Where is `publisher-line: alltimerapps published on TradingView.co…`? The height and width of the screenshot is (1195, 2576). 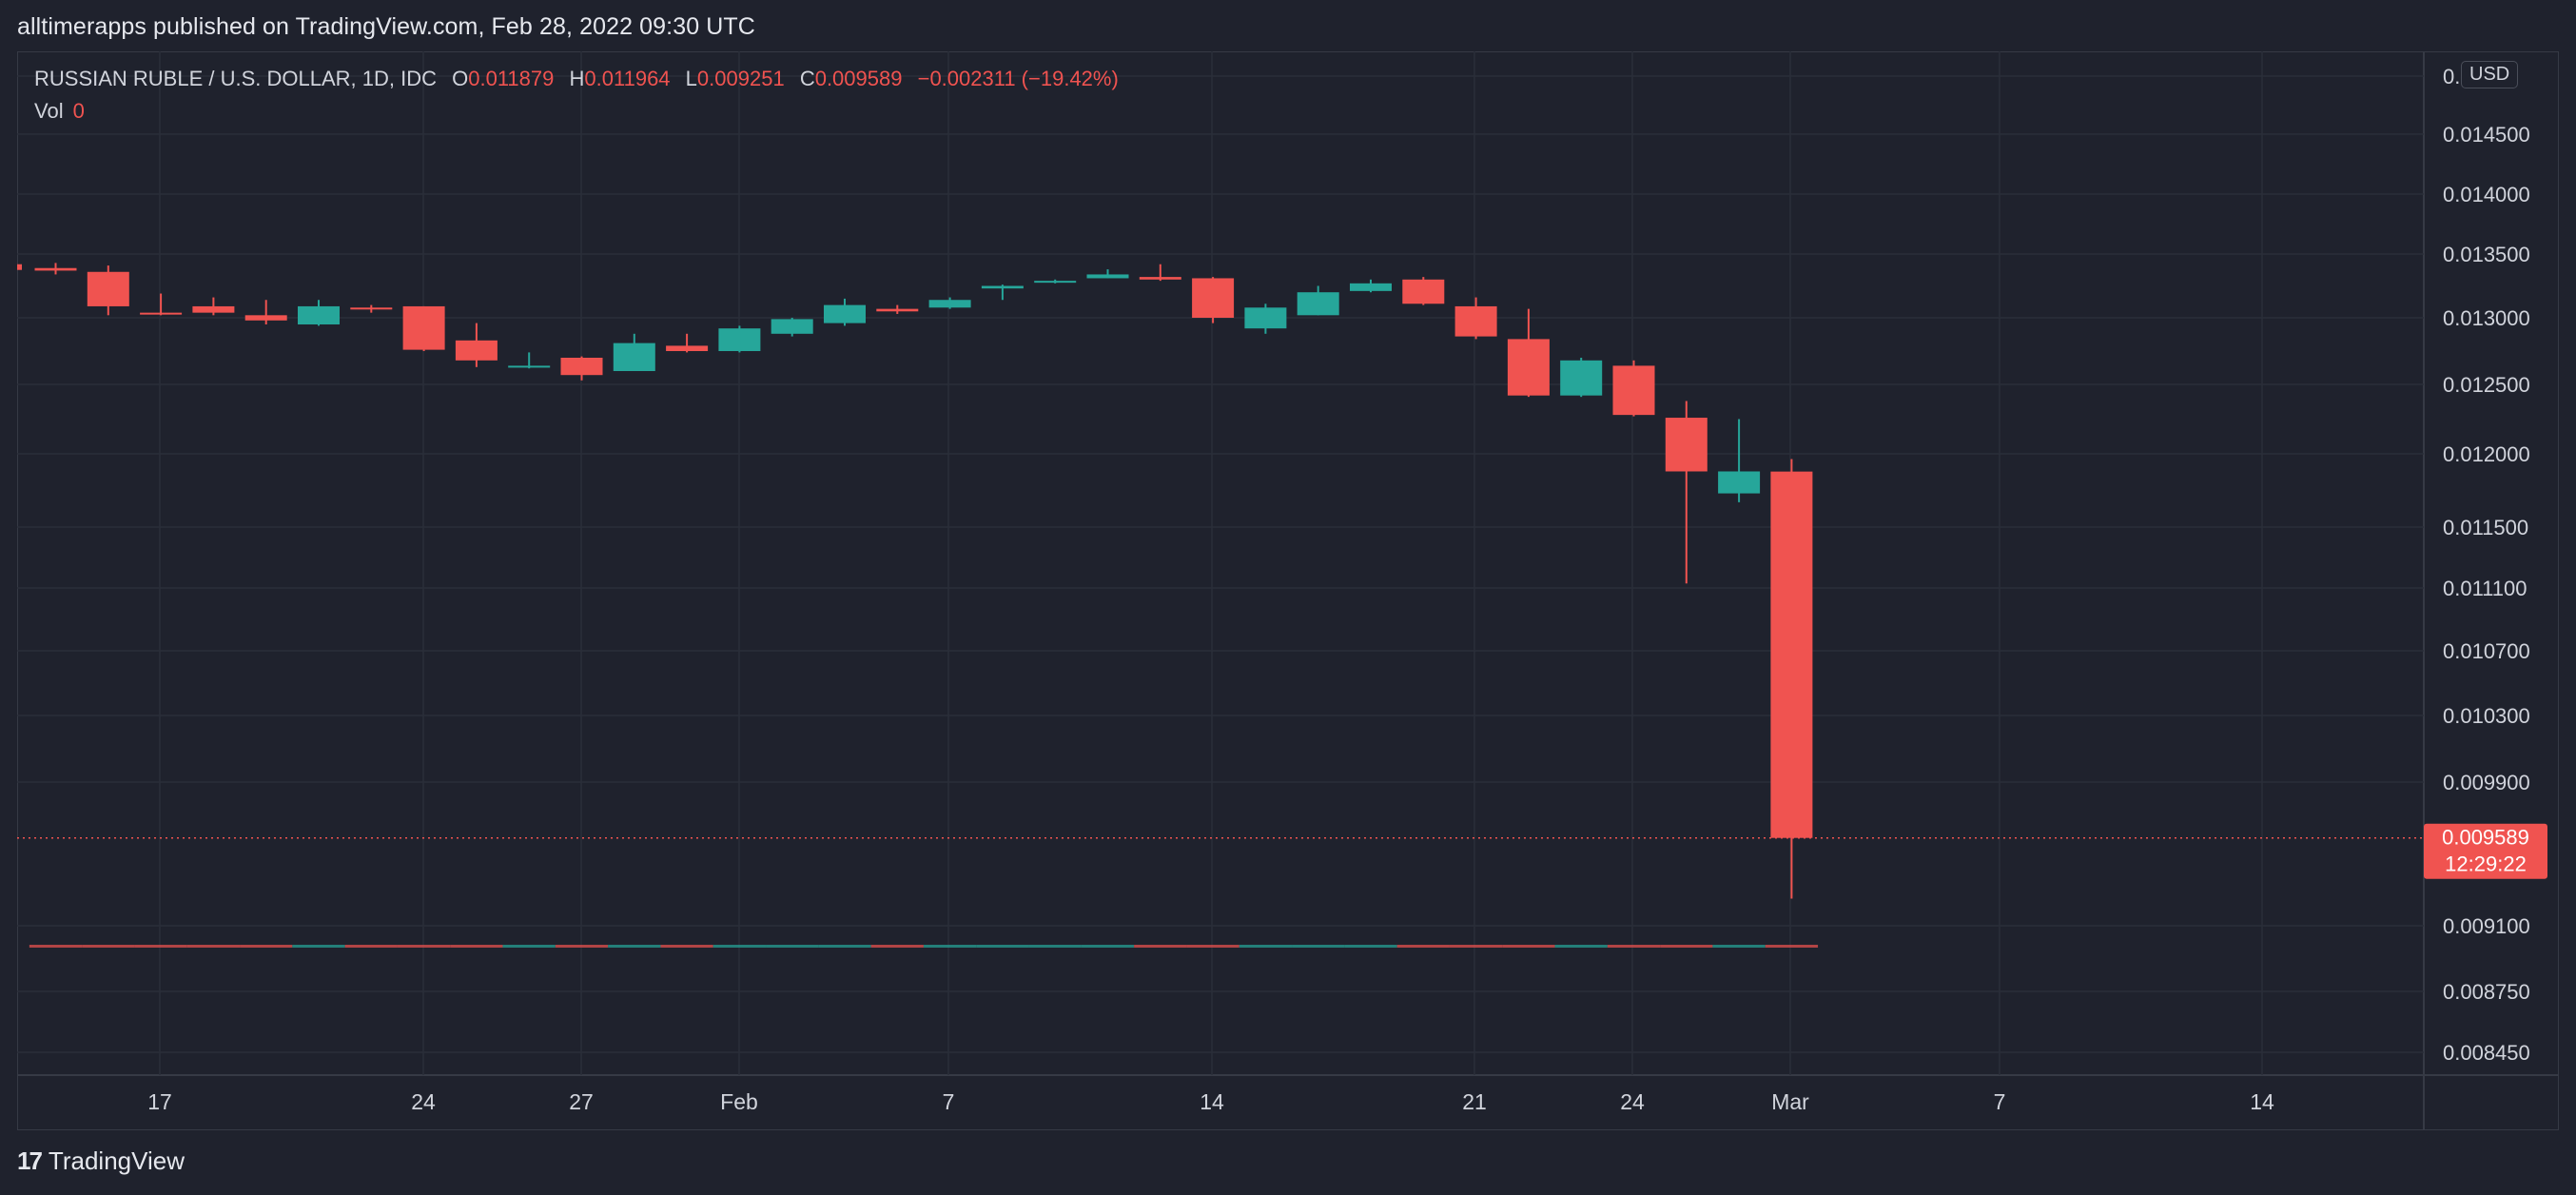 publisher-line: alltimerapps published on TradingView.co… is located at coordinates (386, 26).